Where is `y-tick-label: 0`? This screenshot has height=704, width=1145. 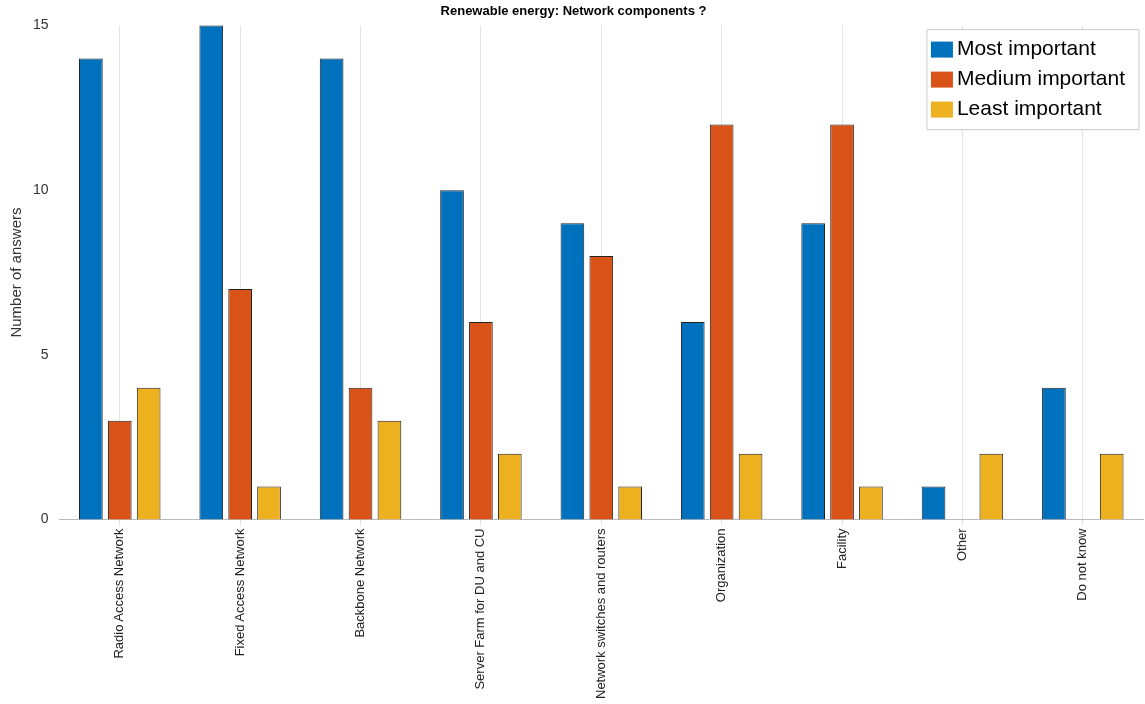 y-tick-label: 0 is located at coordinates (44, 518).